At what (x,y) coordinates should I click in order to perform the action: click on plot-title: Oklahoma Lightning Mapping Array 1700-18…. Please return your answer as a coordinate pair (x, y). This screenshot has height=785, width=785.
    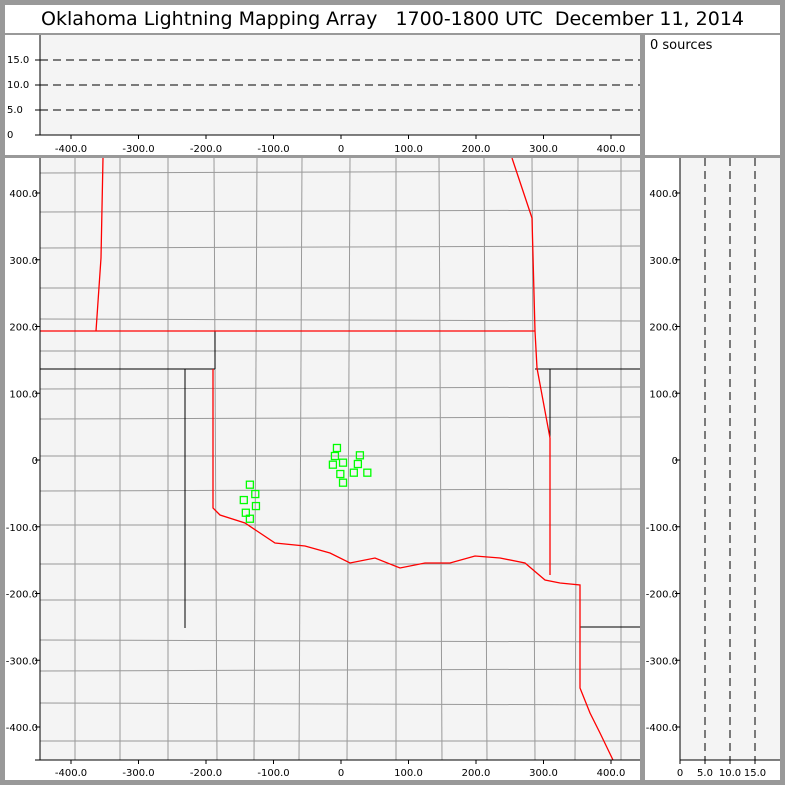
    Looking at the image, I should click on (392, 19).